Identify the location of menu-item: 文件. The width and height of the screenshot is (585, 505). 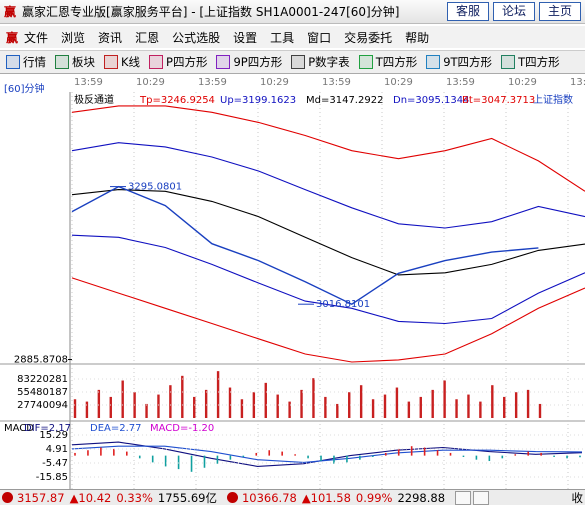
(36, 37).